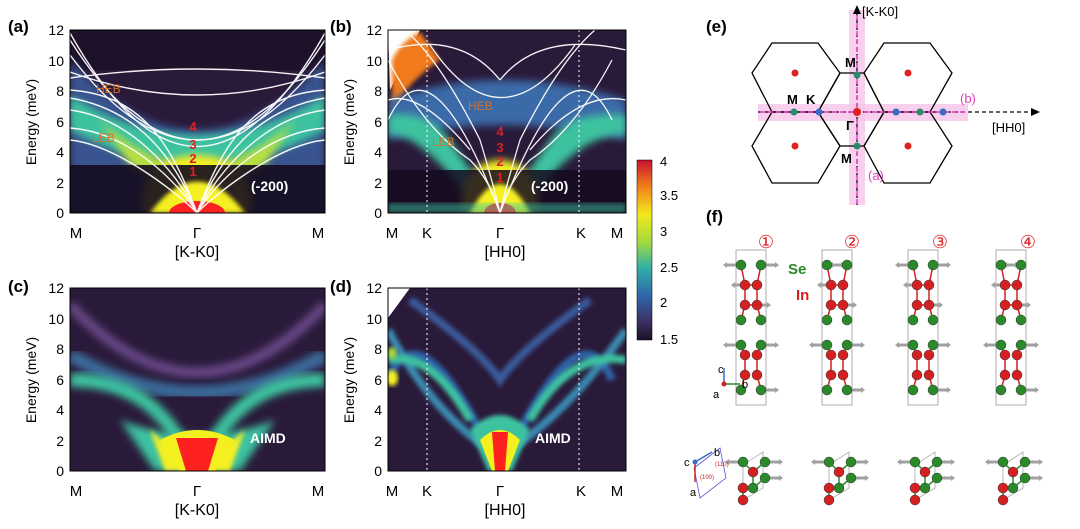 This screenshot has width=1080, height=529. I want to click on plane-label-2: (110), so click(722, 465).